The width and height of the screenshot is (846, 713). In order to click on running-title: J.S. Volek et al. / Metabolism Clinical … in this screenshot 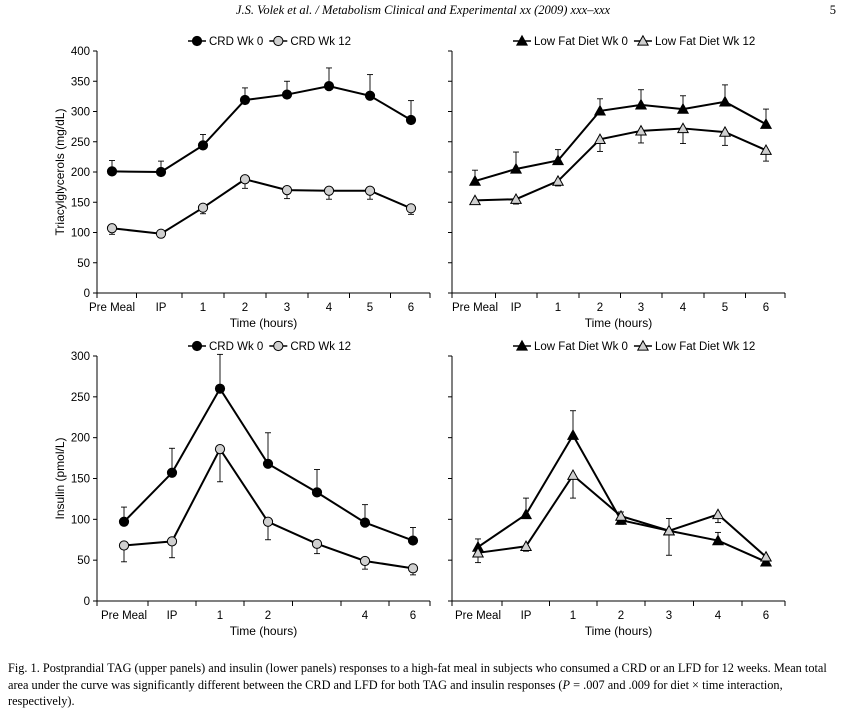, I will do `click(423, 10)`.